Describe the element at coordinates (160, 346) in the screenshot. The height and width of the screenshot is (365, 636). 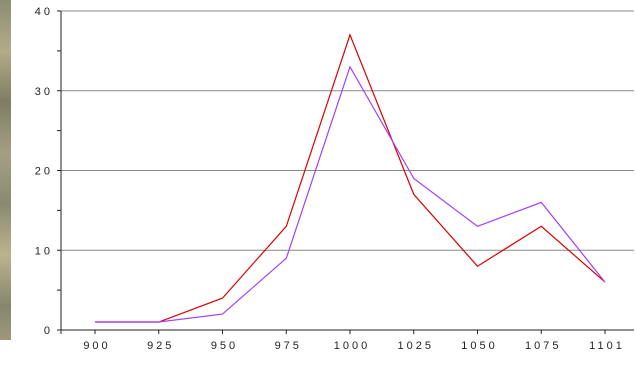
I see `x-tick-label-925: 925` at that location.